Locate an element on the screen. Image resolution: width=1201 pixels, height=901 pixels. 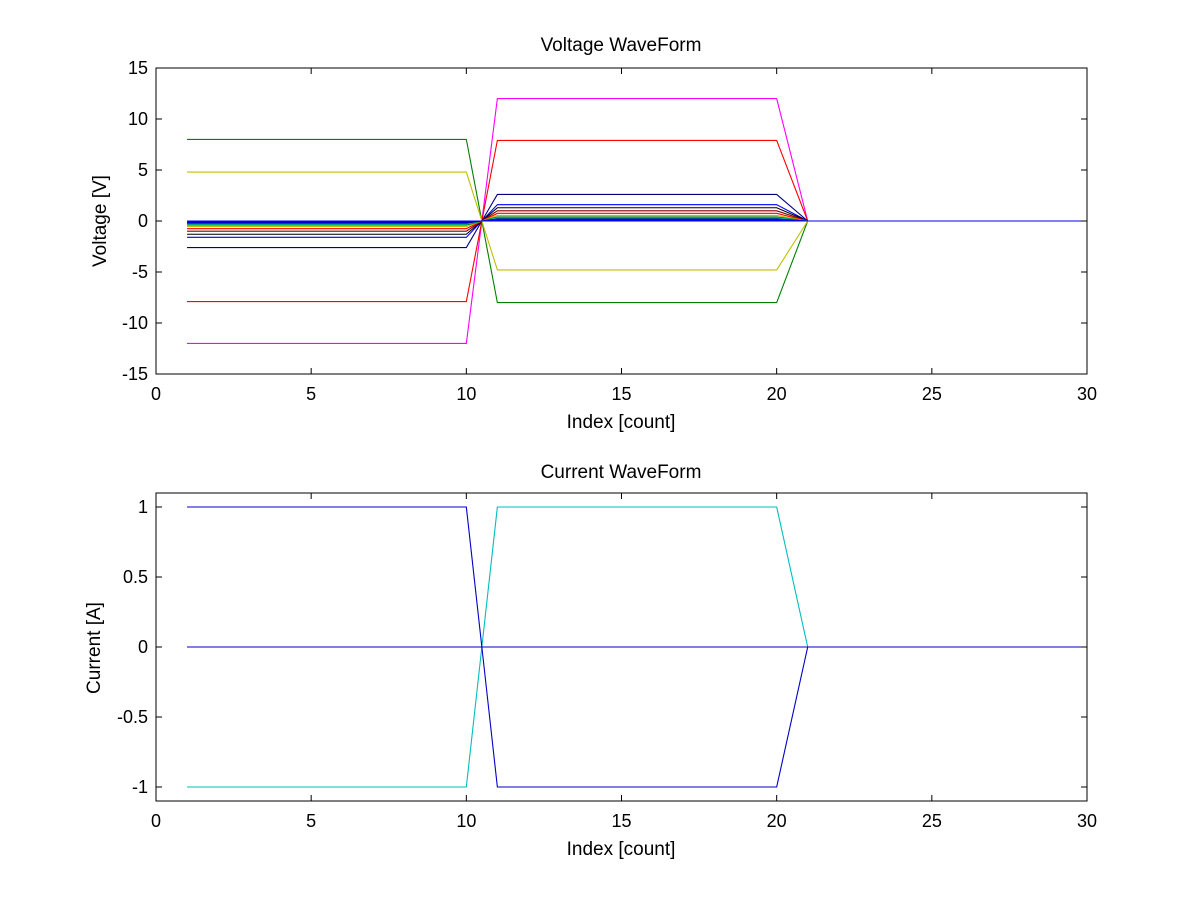
voltage-chart-title: Voltage WaveForm is located at coordinates (621, 45).